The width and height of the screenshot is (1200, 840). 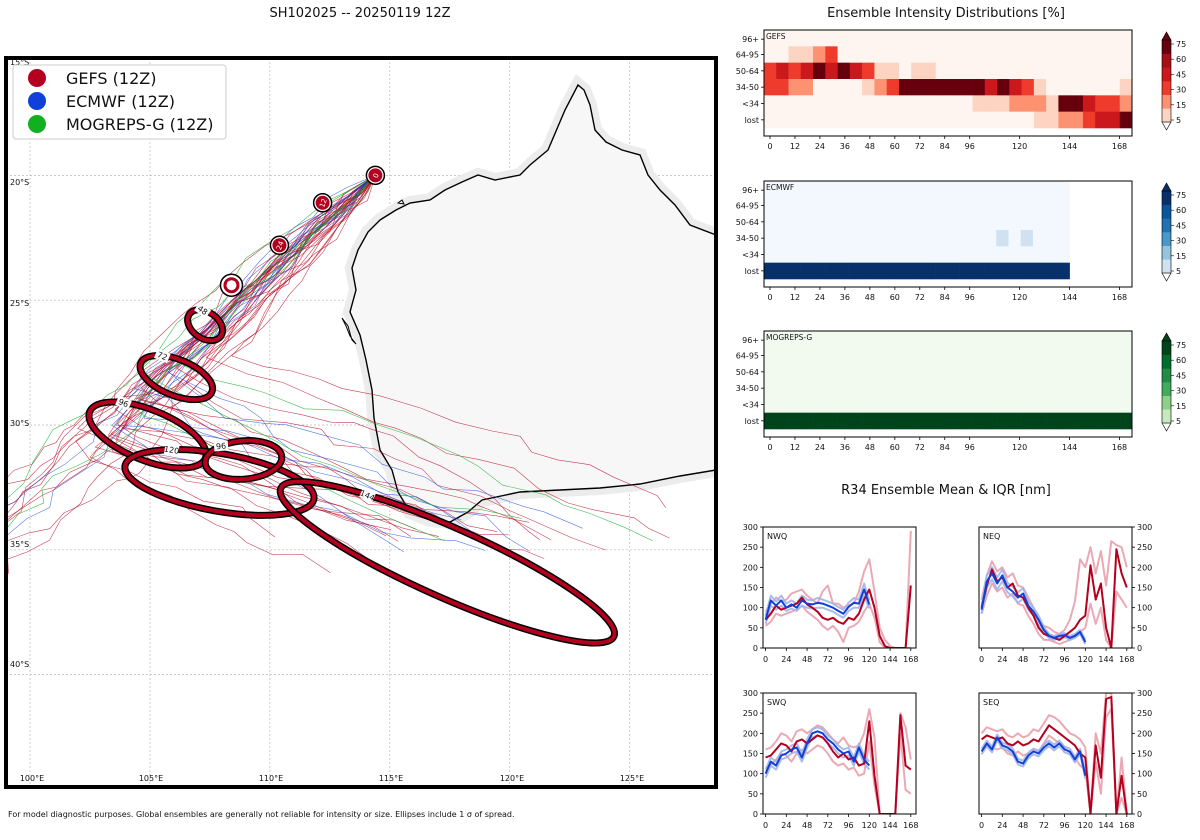 I want to click on intensity-hour-label: 0, so click(x=769, y=447).